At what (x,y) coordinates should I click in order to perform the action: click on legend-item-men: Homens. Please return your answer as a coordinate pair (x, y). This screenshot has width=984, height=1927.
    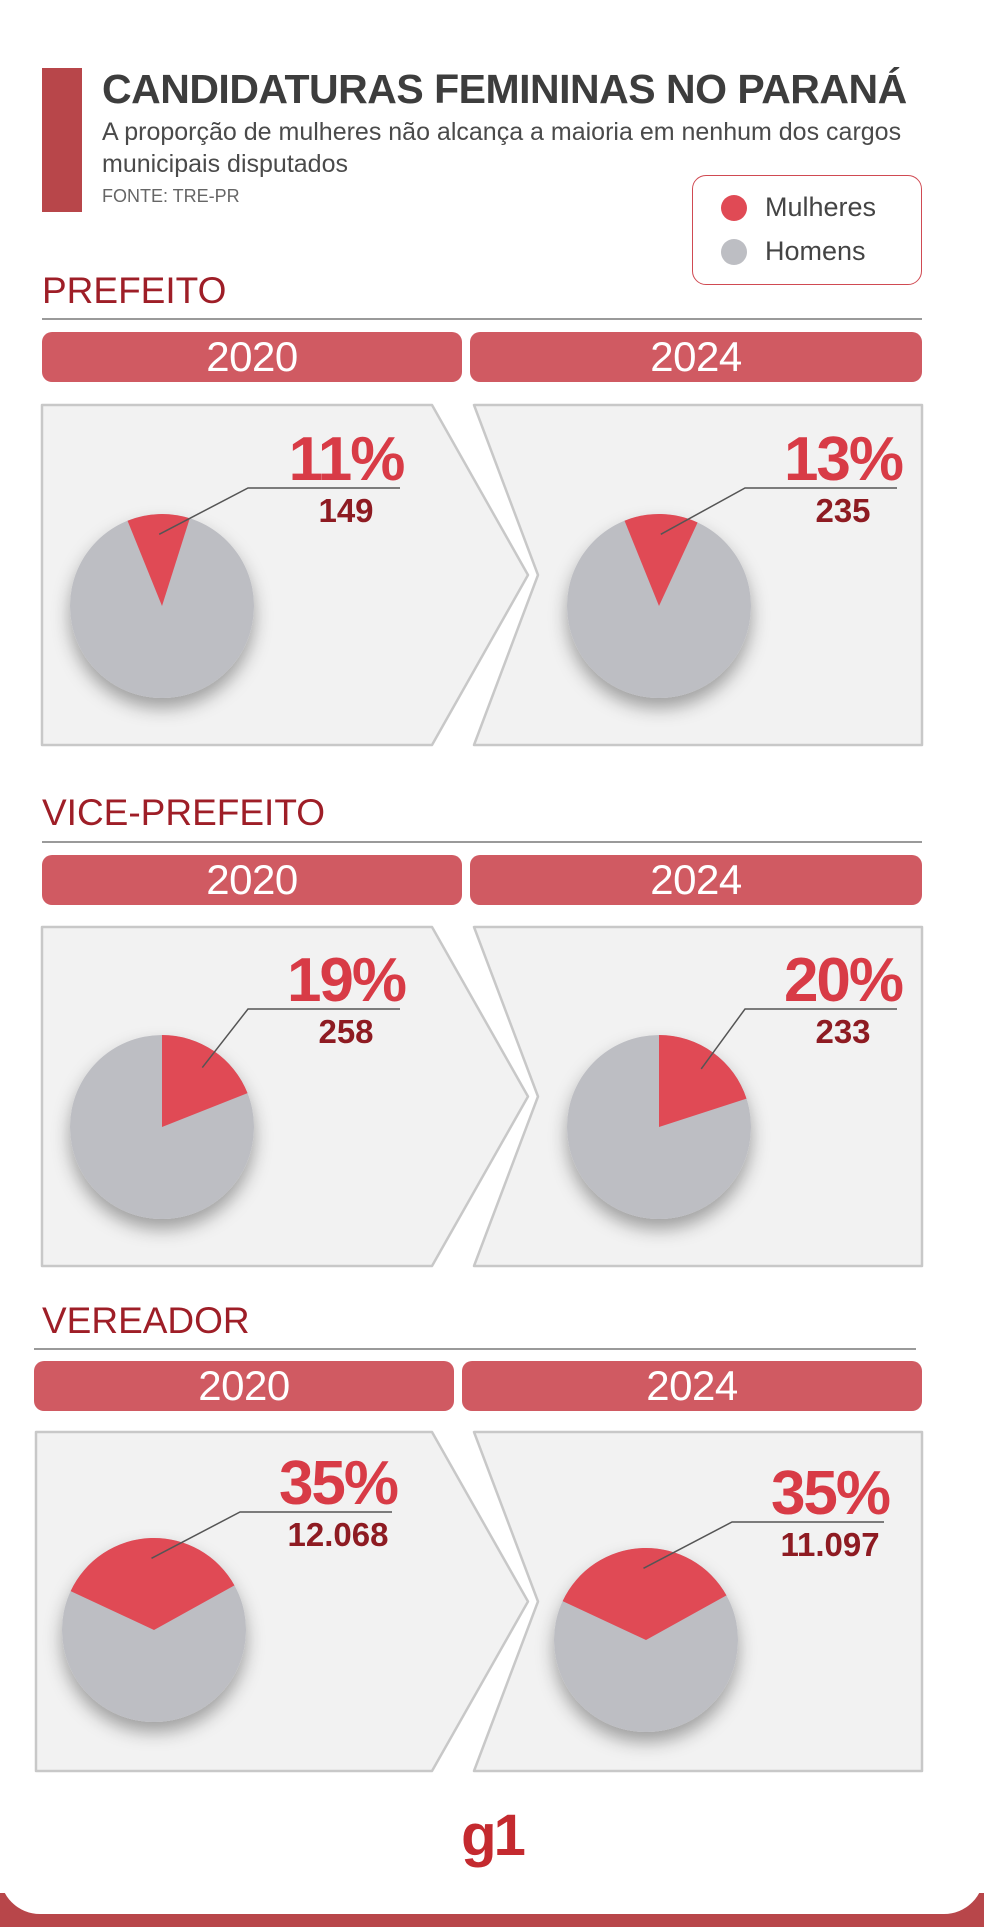
    Looking at the image, I should click on (793, 251).